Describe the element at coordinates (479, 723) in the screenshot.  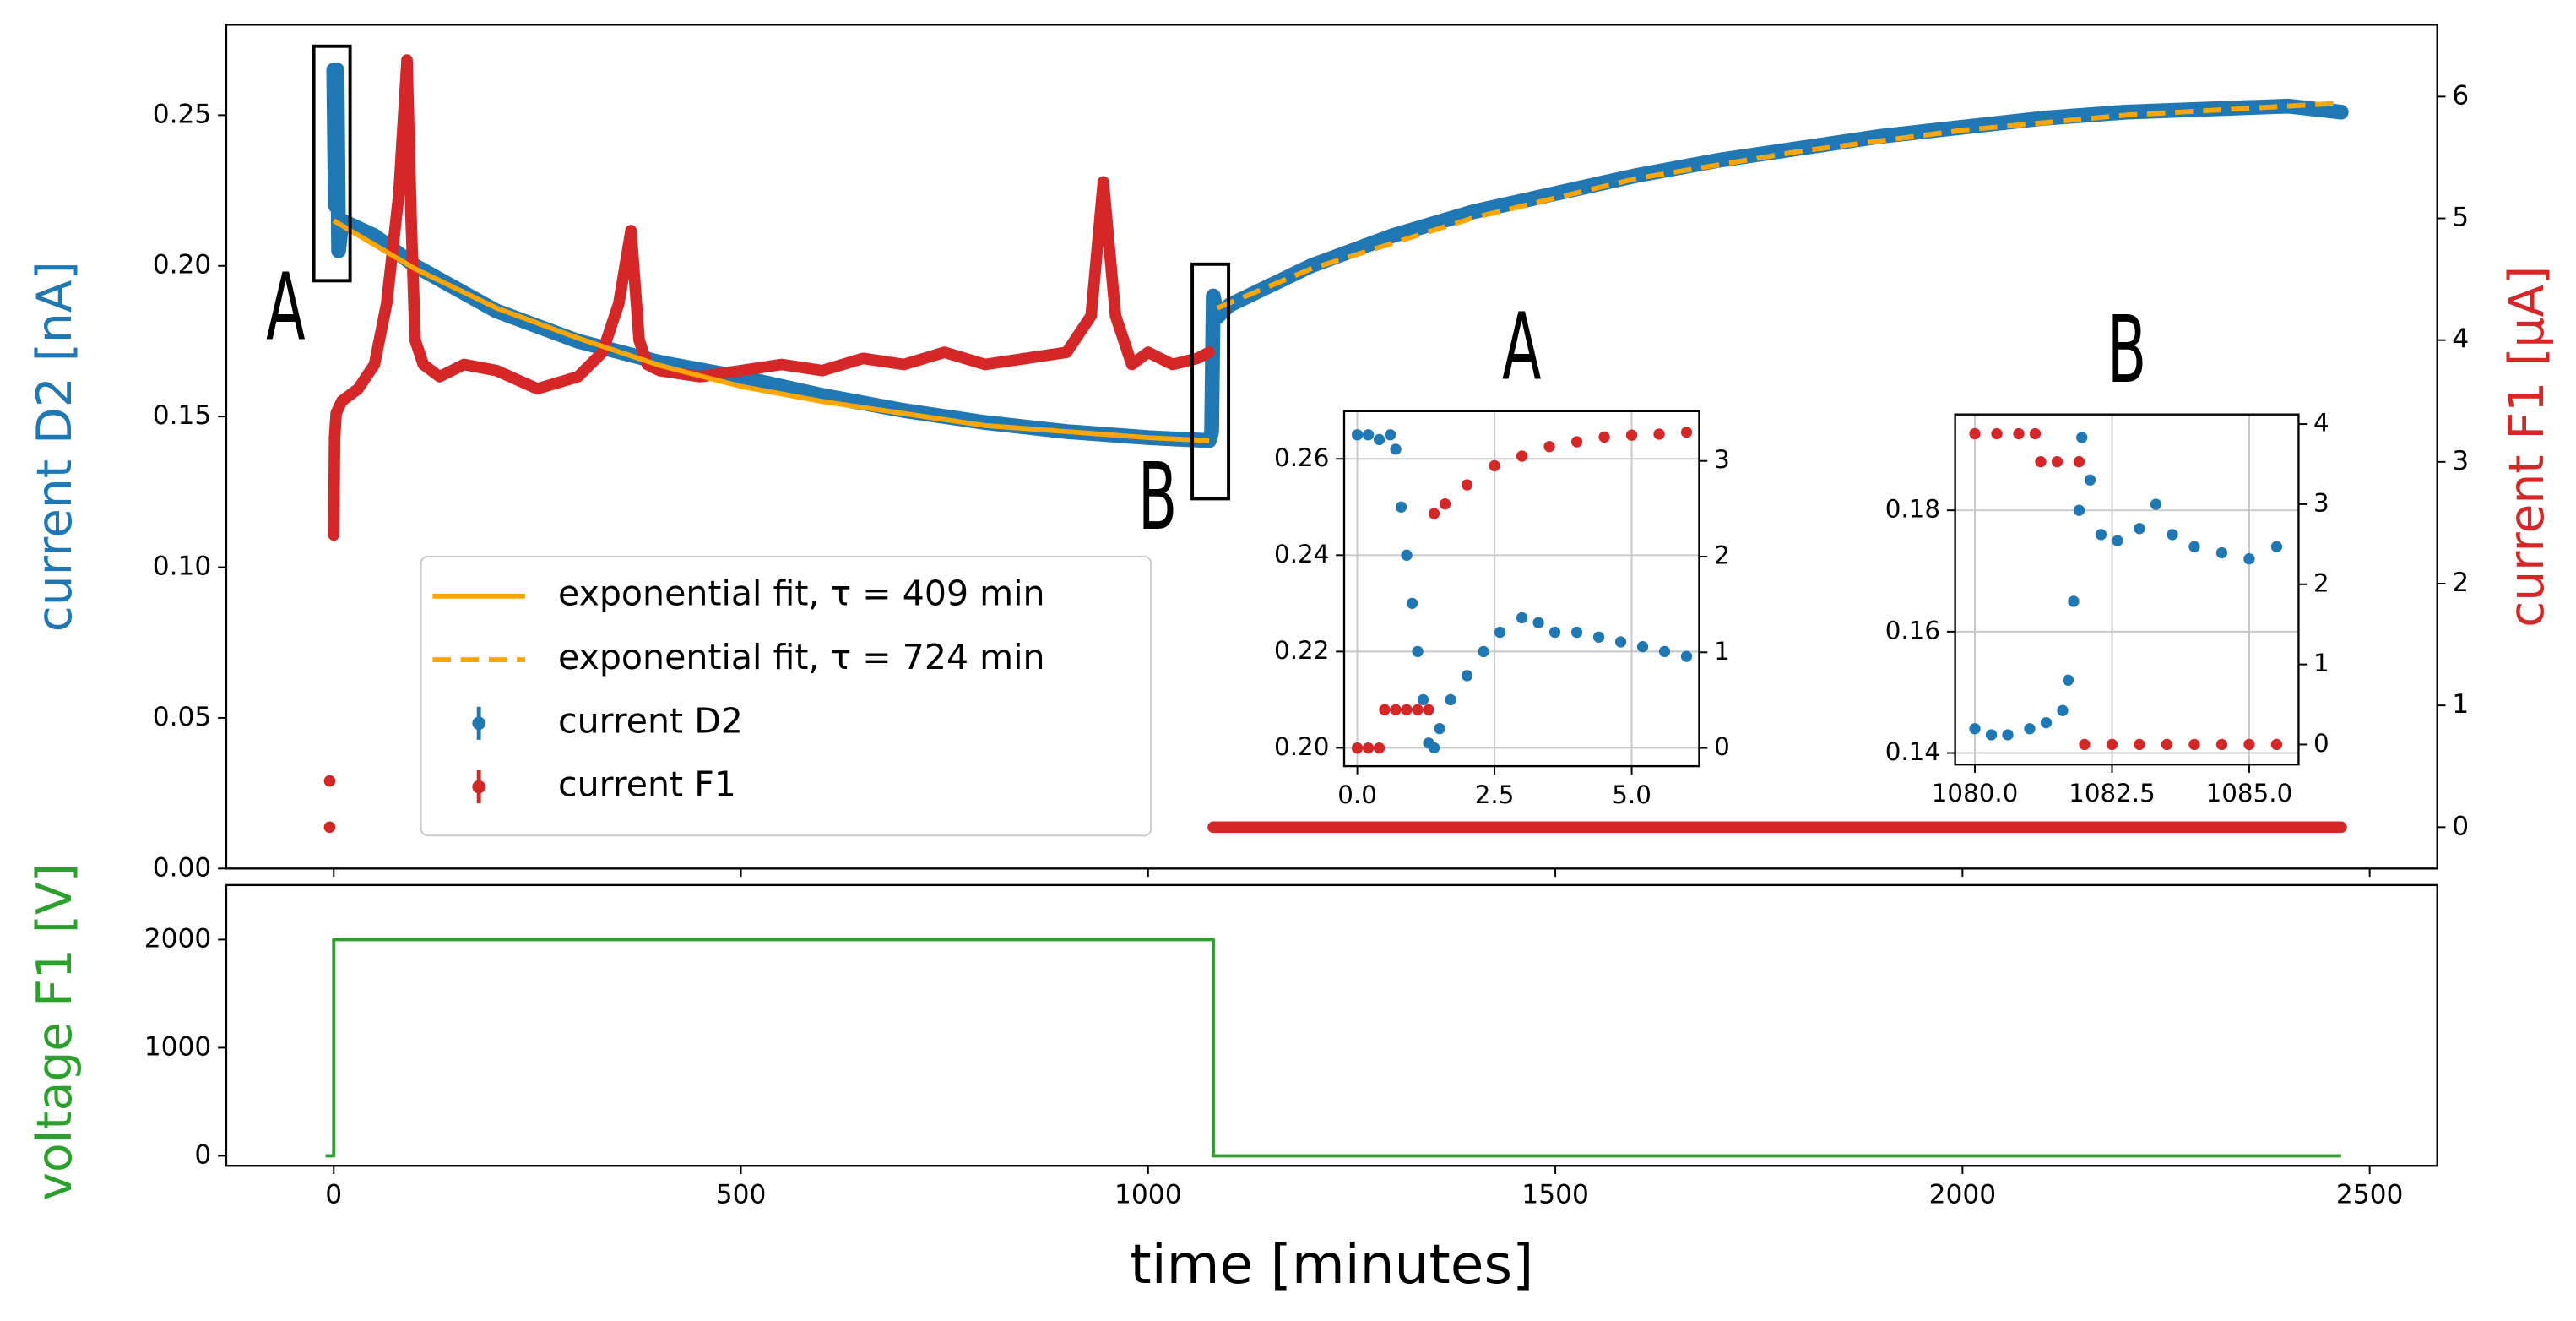
I see `legend-handle` at that location.